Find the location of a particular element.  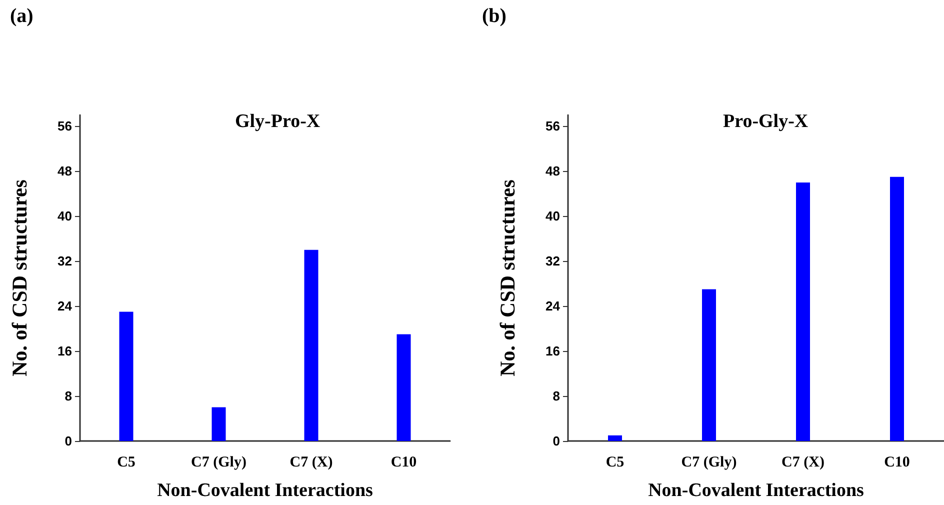

text: (a) is located at coordinates (22, 16).